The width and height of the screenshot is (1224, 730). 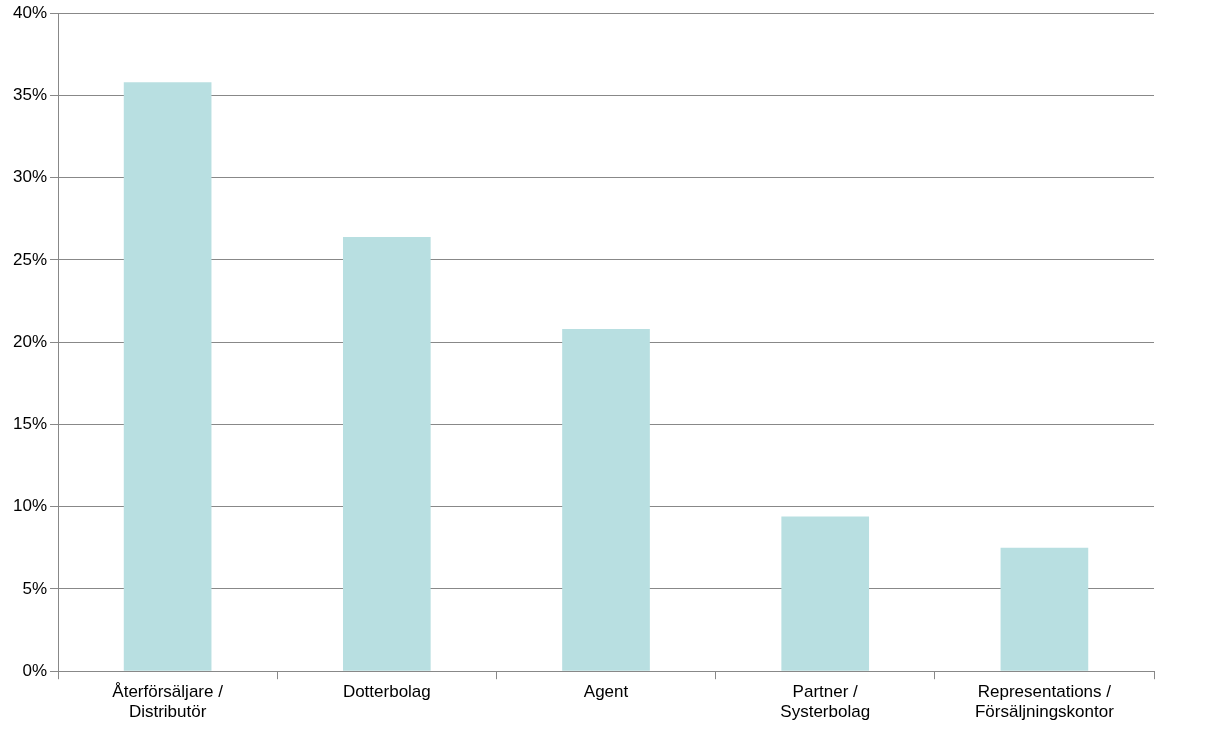 What do you see at coordinates (606, 692) in the screenshot?
I see `x-tick-label: Agent` at bounding box center [606, 692].